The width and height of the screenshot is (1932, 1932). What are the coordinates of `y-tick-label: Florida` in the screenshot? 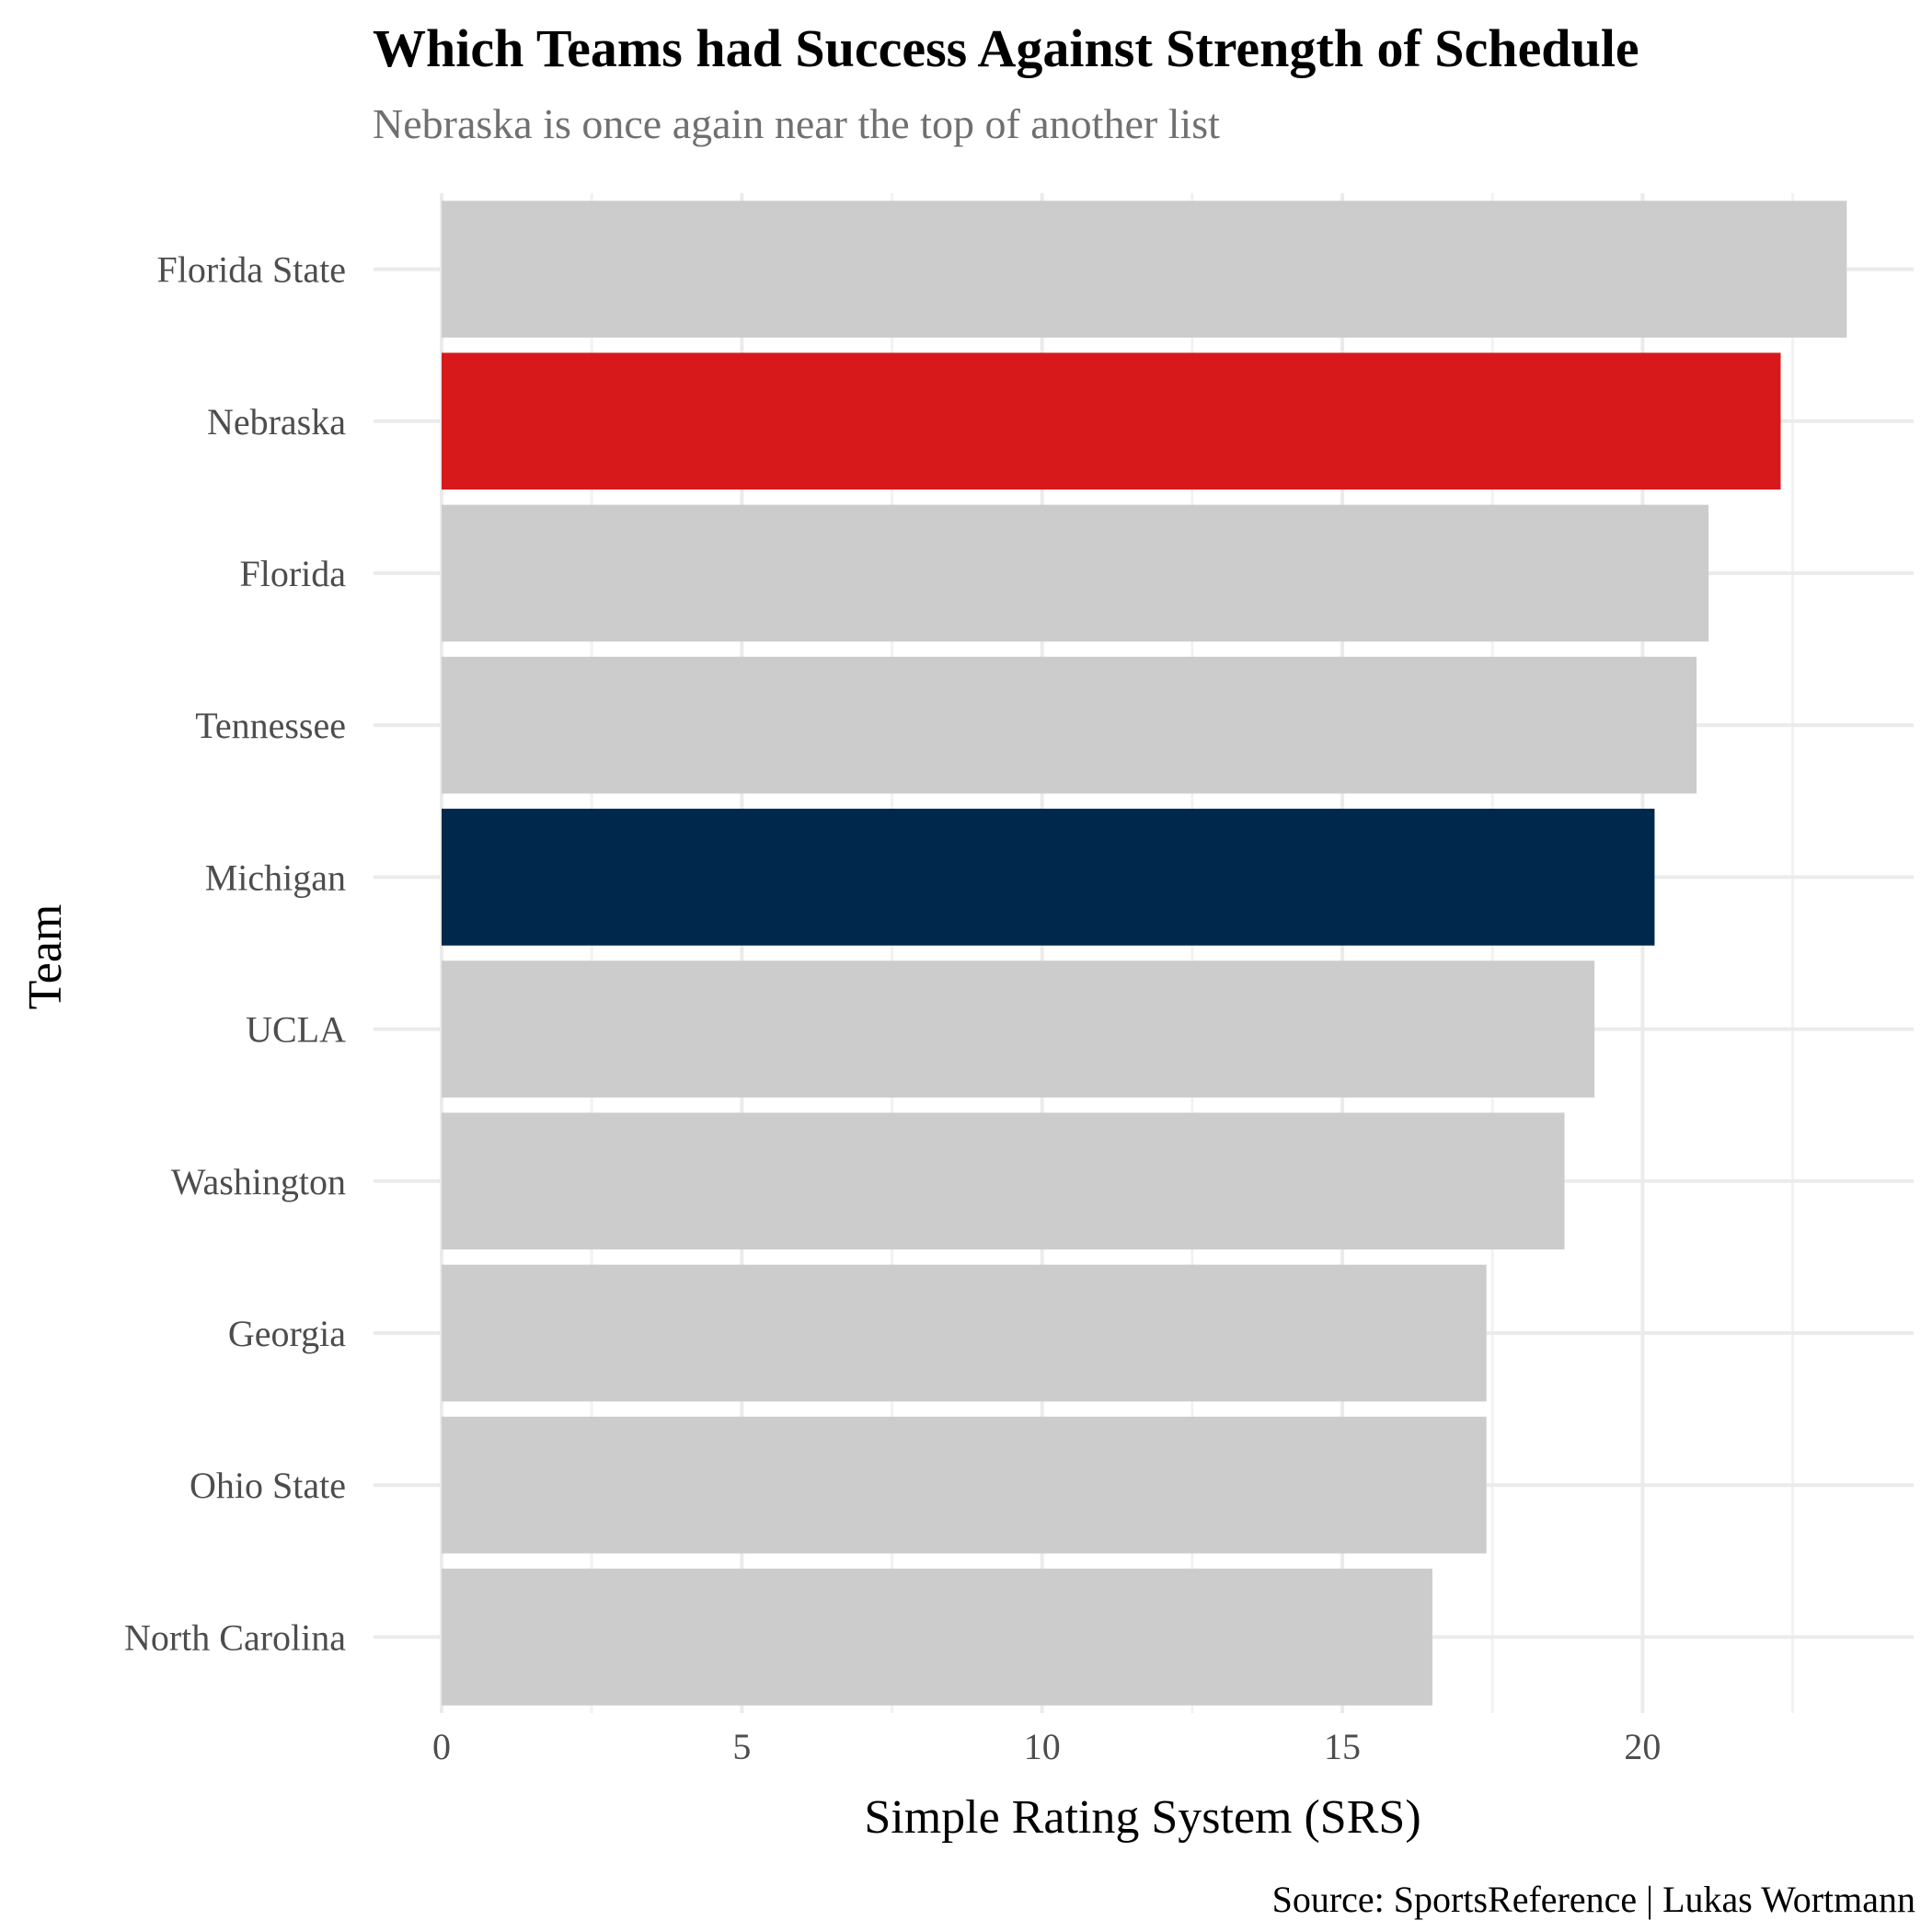 It's located at (292, 573).